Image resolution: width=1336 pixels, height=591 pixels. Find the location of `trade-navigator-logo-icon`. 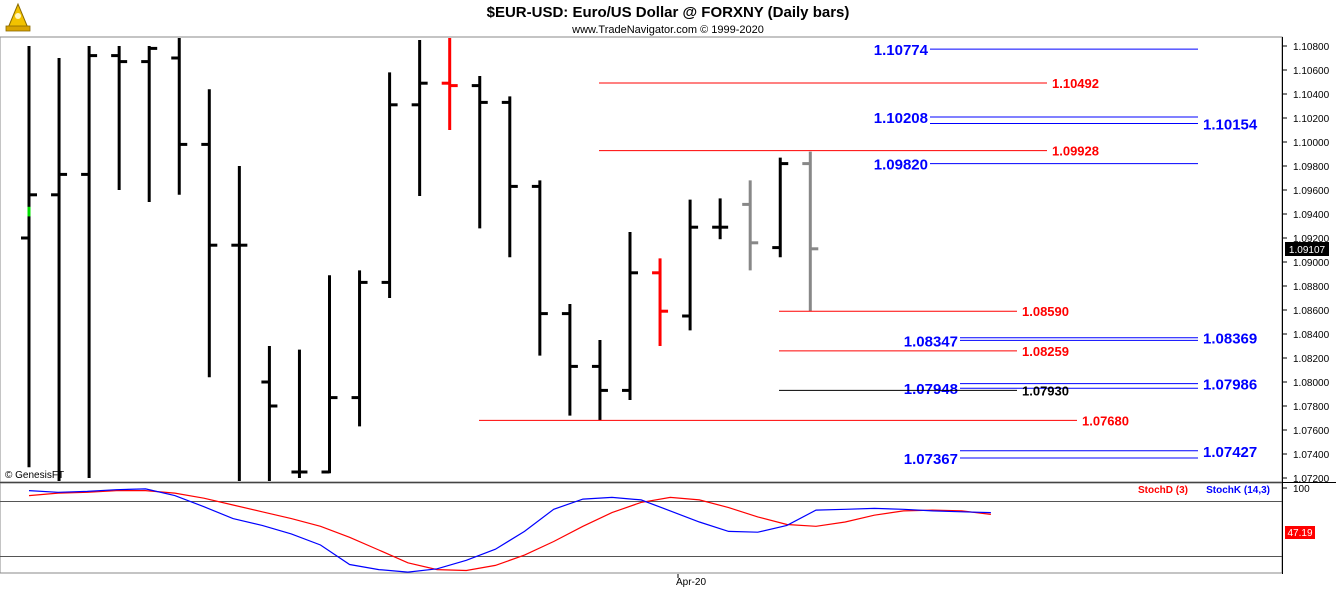

trade-navigator-logo-icon is located at coordinates (18, 17).